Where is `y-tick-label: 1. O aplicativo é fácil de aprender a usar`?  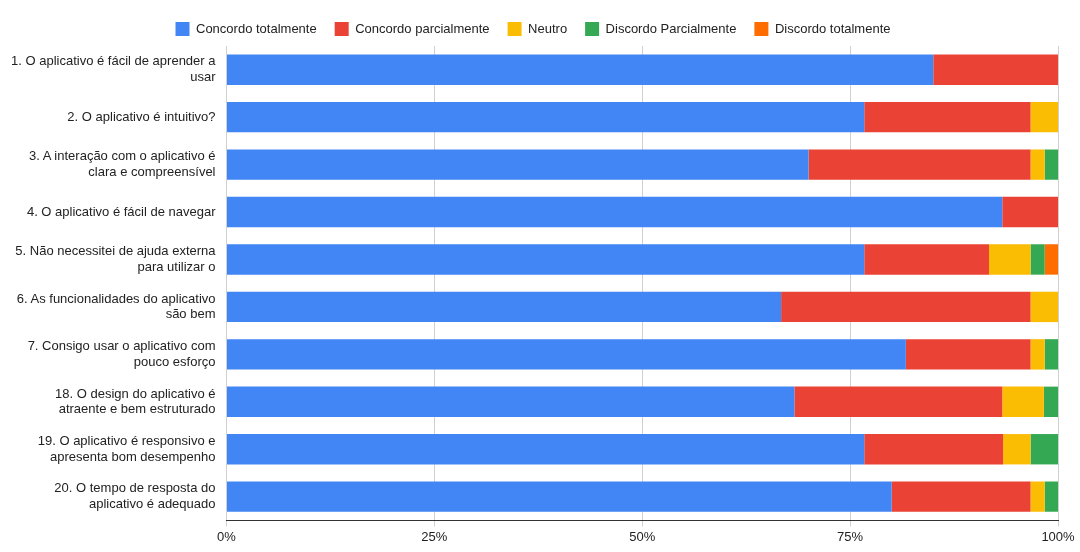 y-tick-label: 1. O aplicativo é fácil de aprender a usar is located at coordinates (113, 69).